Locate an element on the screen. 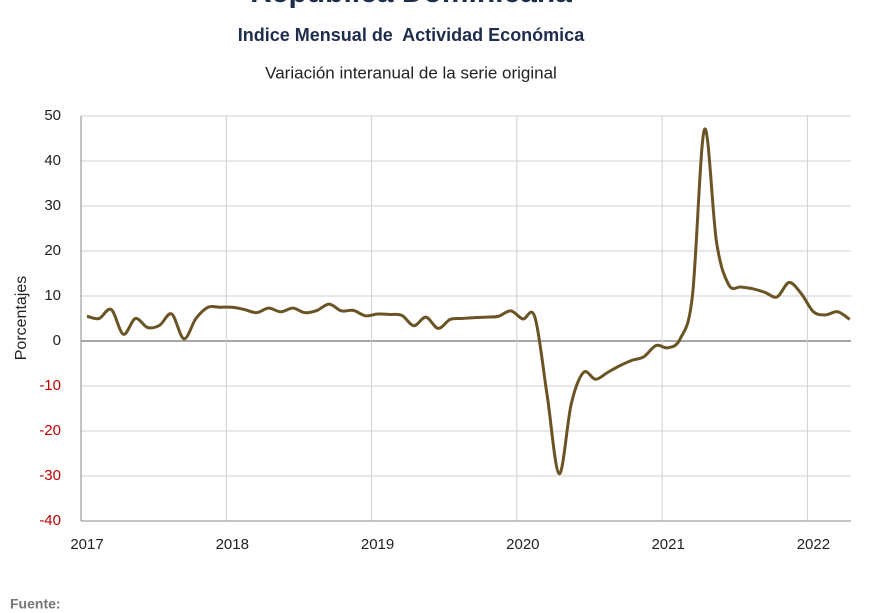  x-tick-label: 2021 is located at coordinates (667, 544).